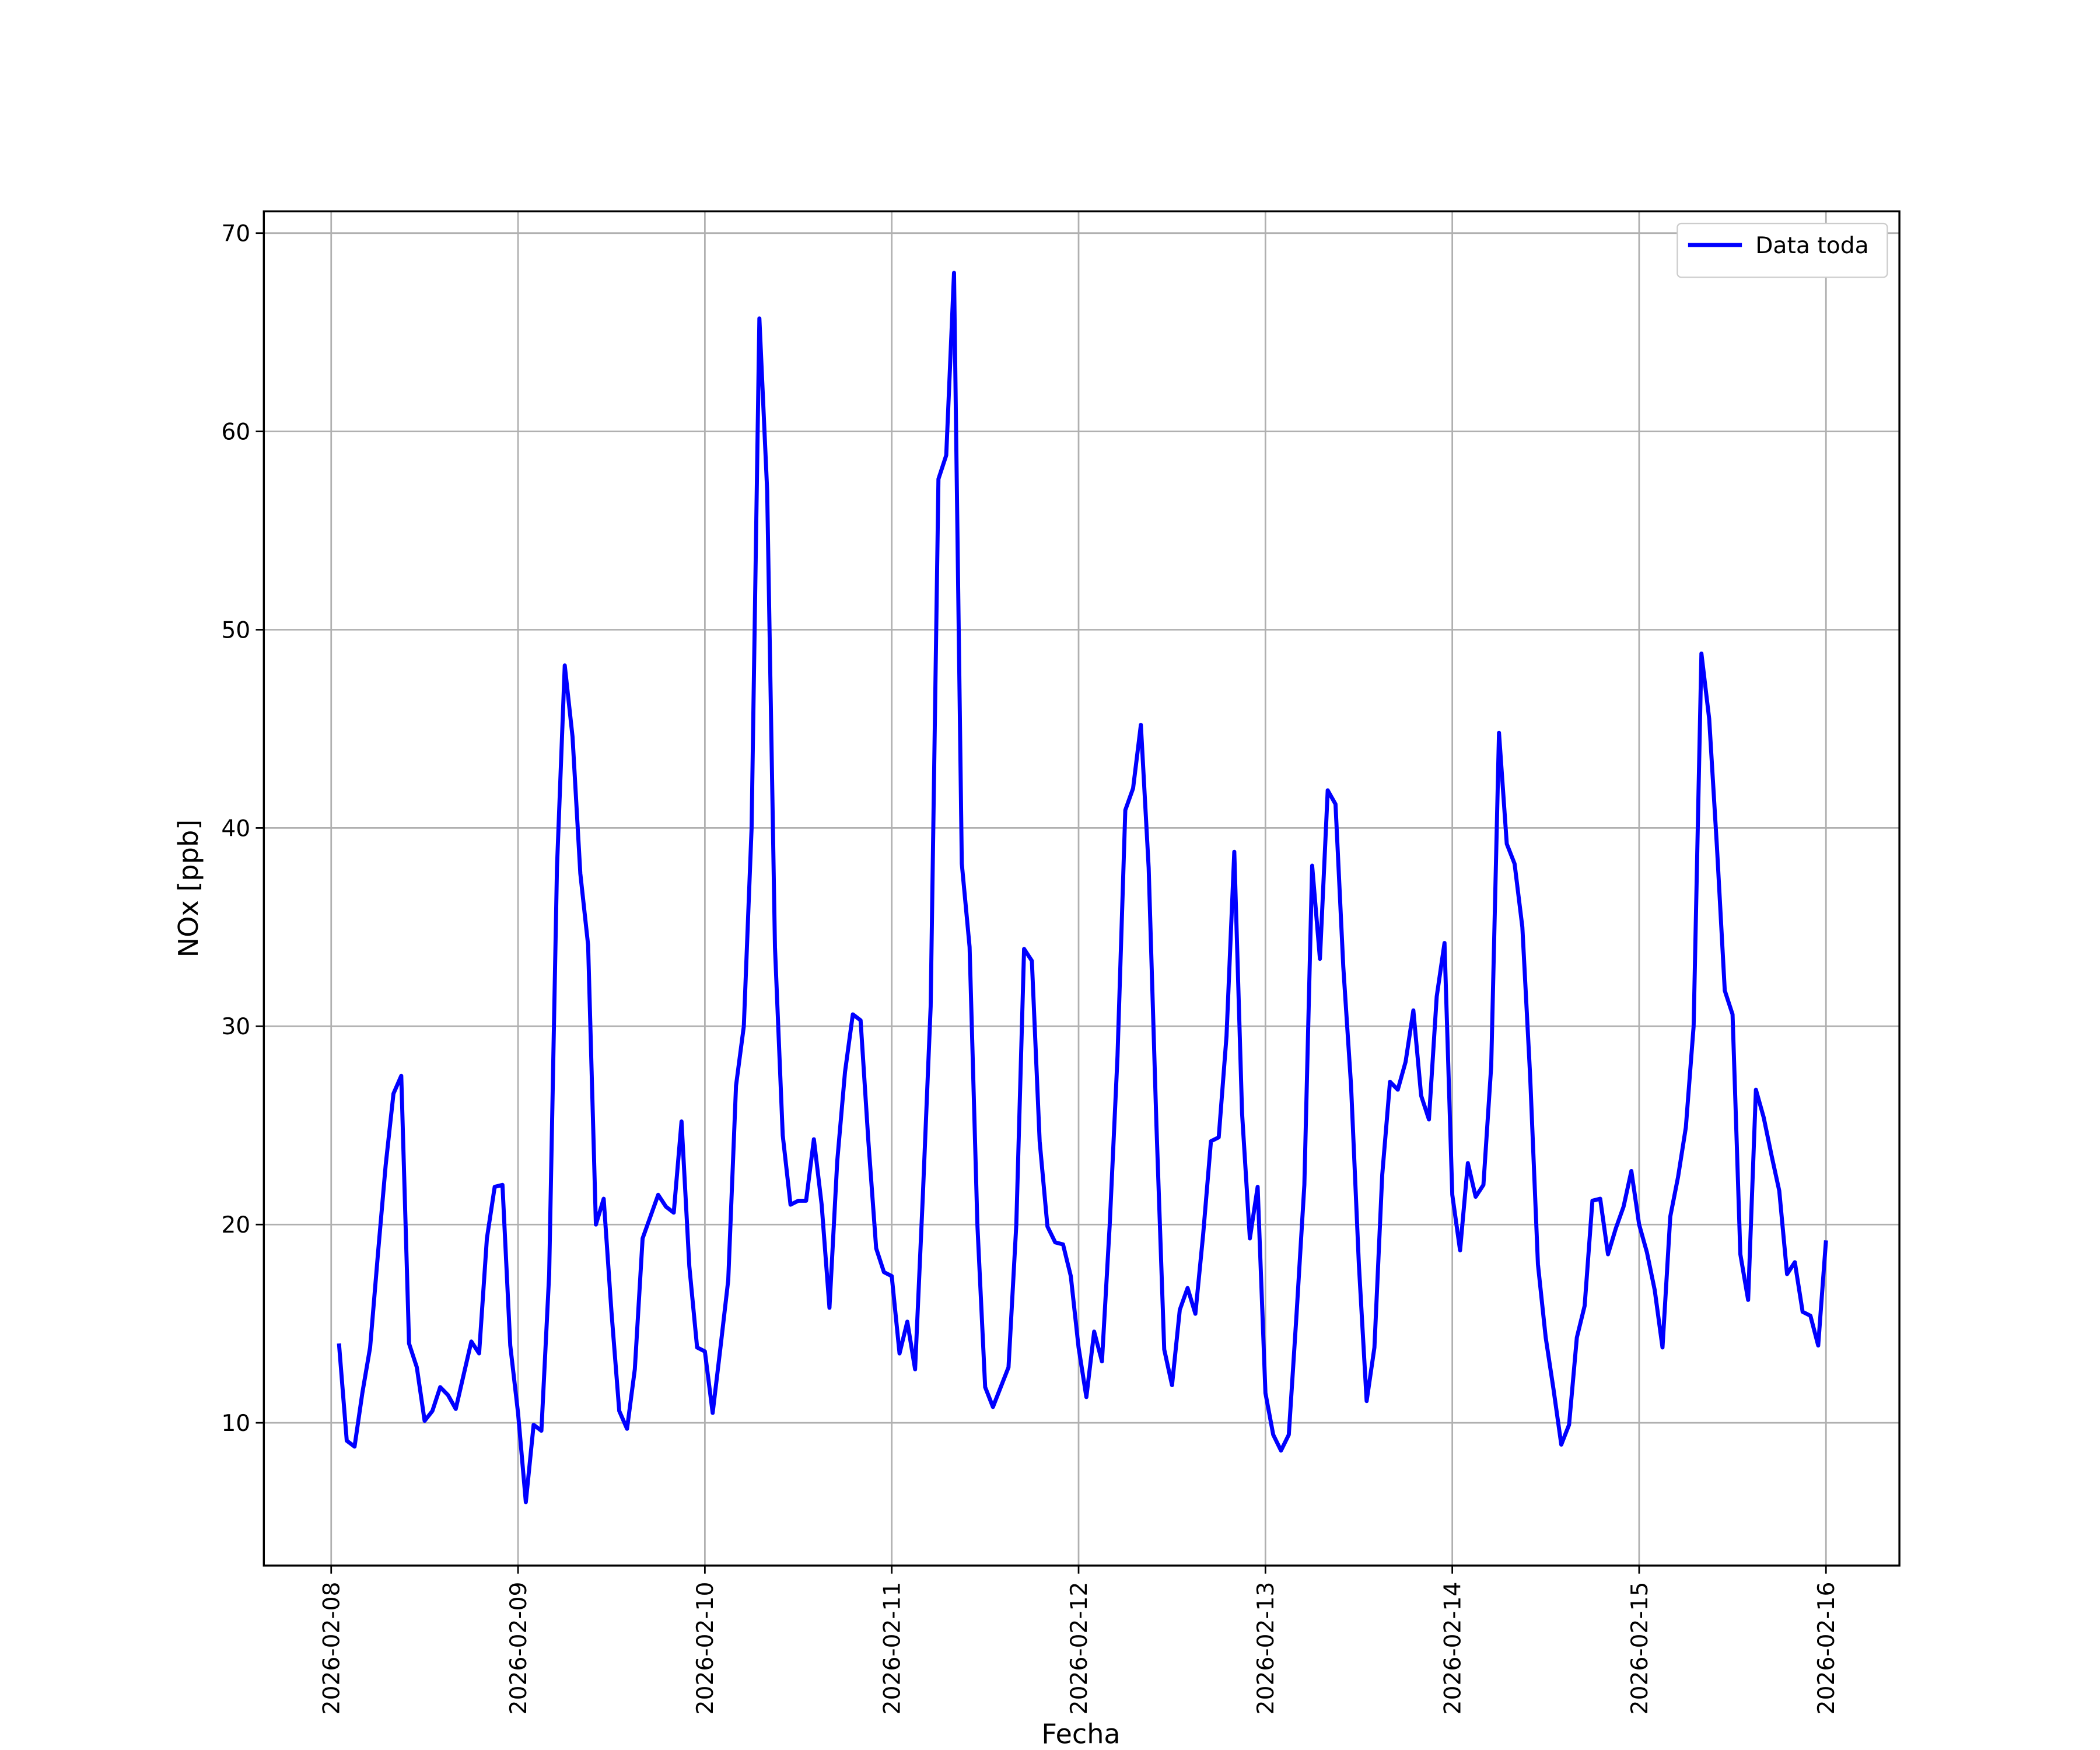  I want to click on y-axis-label: NOx [ppb], so click(188, 889).